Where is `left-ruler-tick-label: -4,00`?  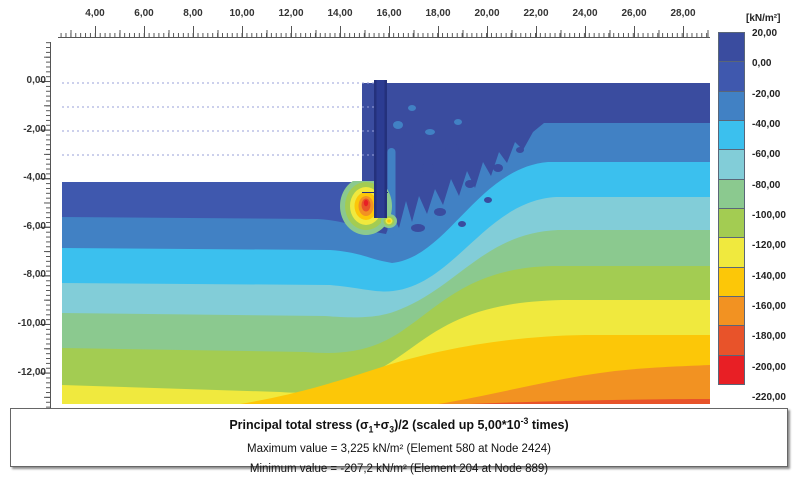 left-ruler-tick-label: -4,00 is located at coordinates (34, 178).